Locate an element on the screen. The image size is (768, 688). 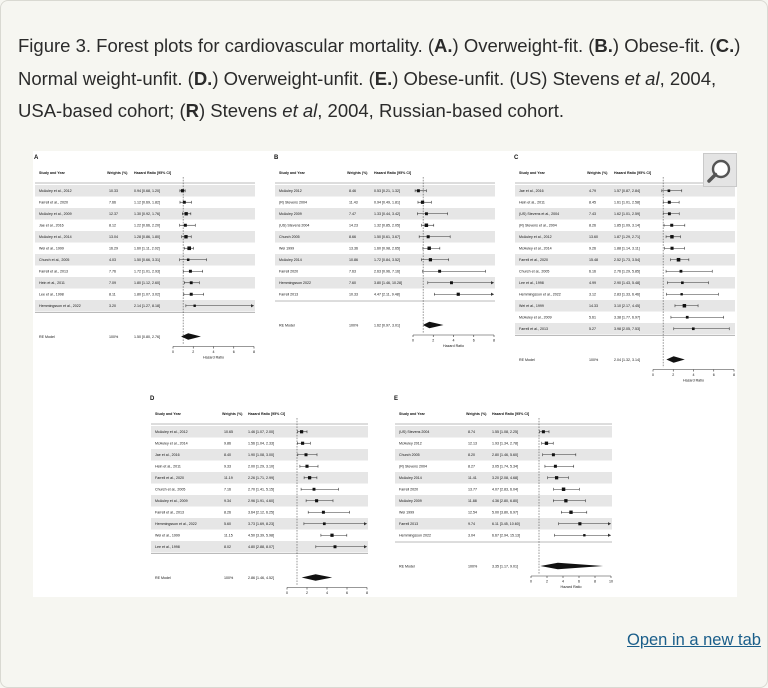
study-name-b: McAuley 2009 is located at coordinates (290, 214).